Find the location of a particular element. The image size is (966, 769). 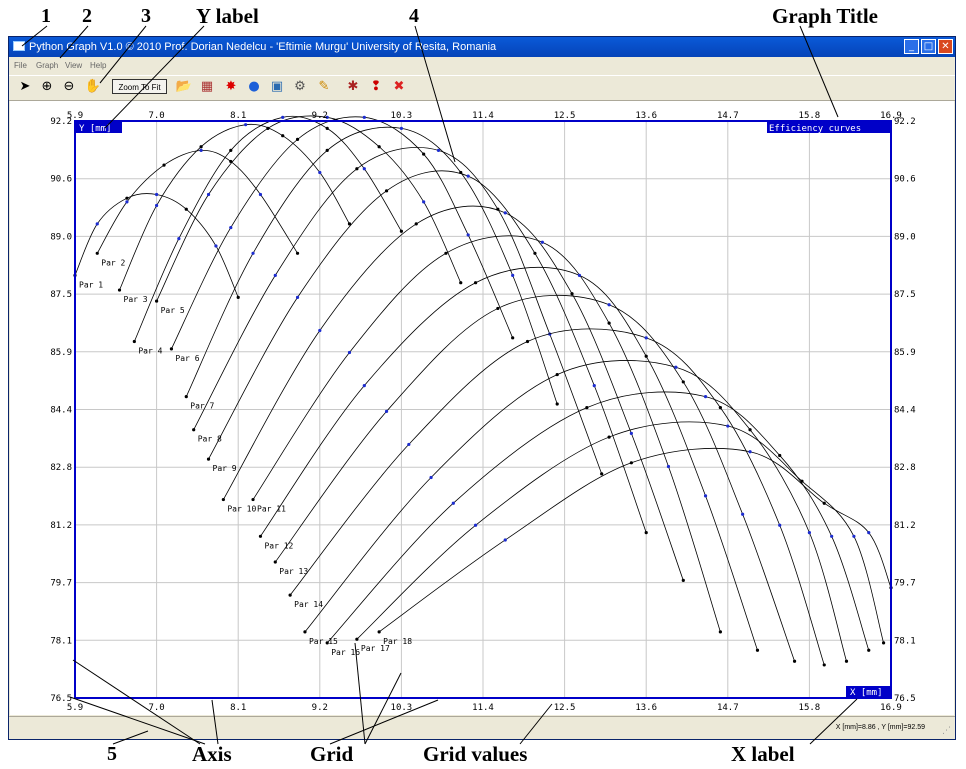

x-tick-label-top: 9.2 is located at coordinates (320, 116).